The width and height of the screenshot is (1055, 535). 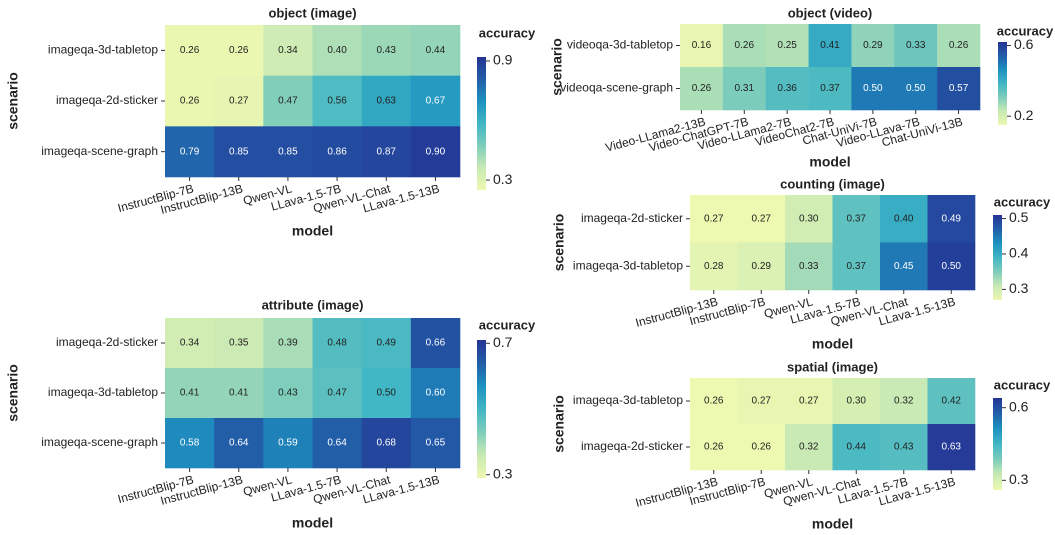 I want to click on cell-label: 0.67, so click(x=436, y=101).